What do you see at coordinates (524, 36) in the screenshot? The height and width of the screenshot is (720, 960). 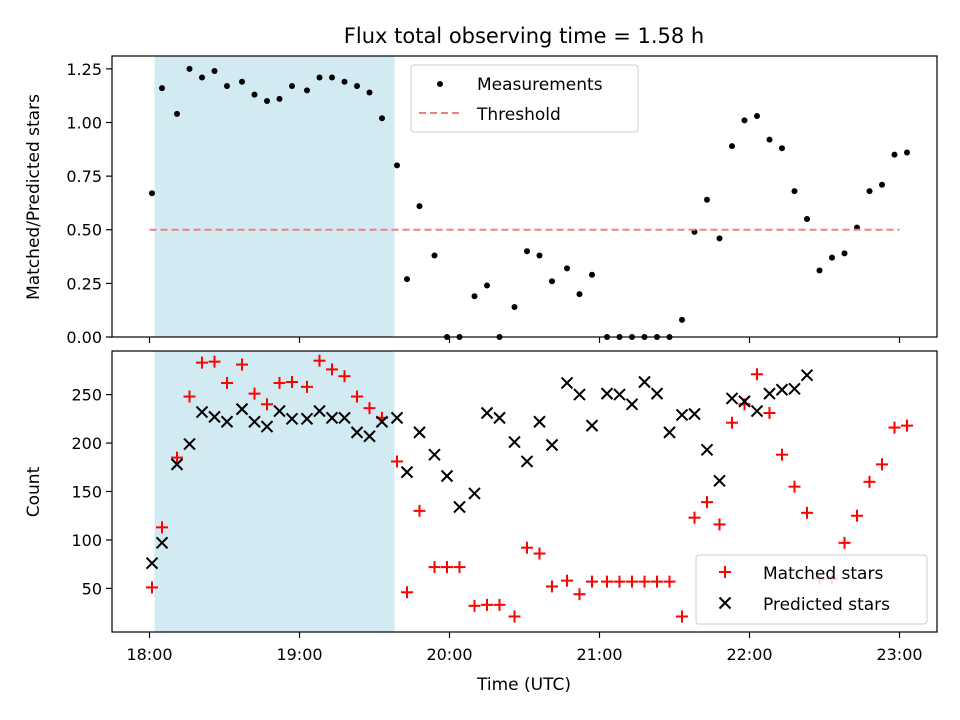 I see `chart-title: Flux total observing time = 1.58 h` at bounding box center [524, 36].